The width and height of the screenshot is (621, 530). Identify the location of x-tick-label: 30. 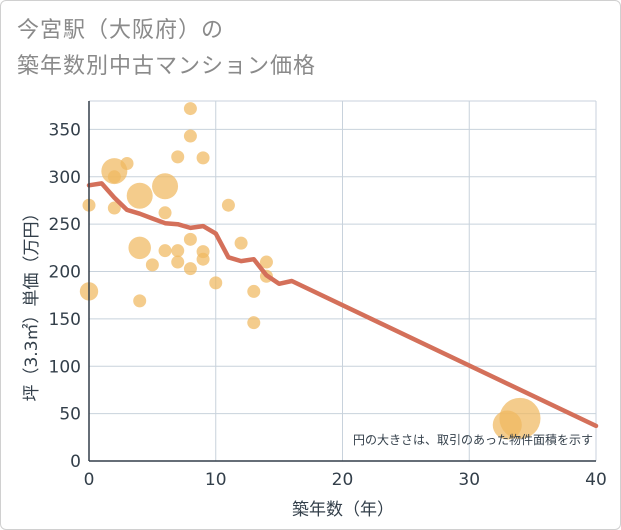
(469, 480).